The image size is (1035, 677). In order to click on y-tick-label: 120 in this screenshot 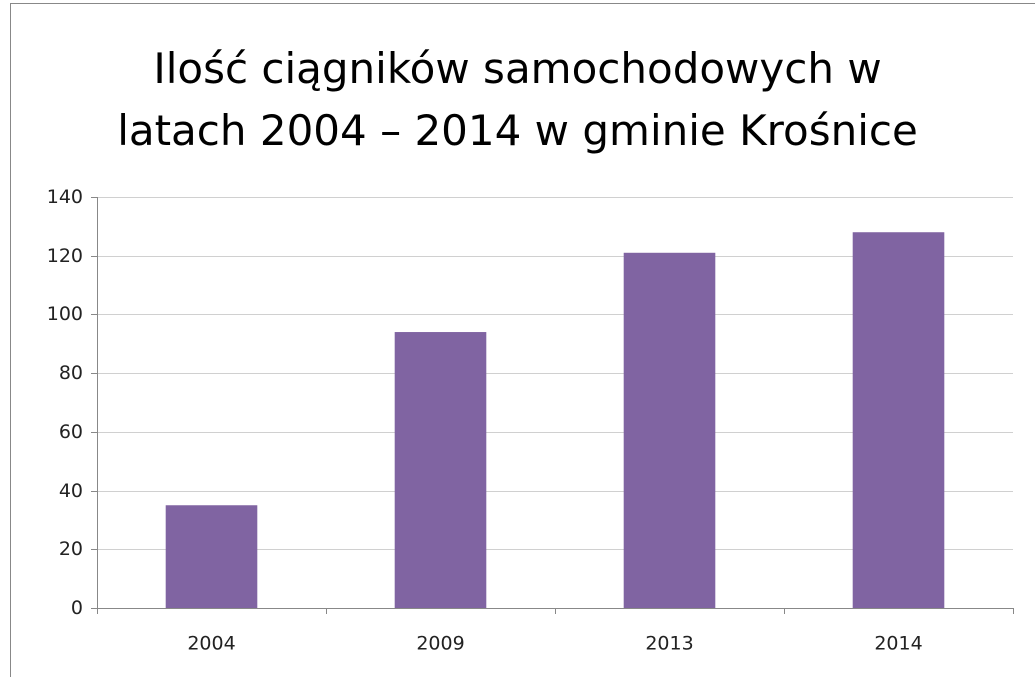, I will do `click(65, 256)`.